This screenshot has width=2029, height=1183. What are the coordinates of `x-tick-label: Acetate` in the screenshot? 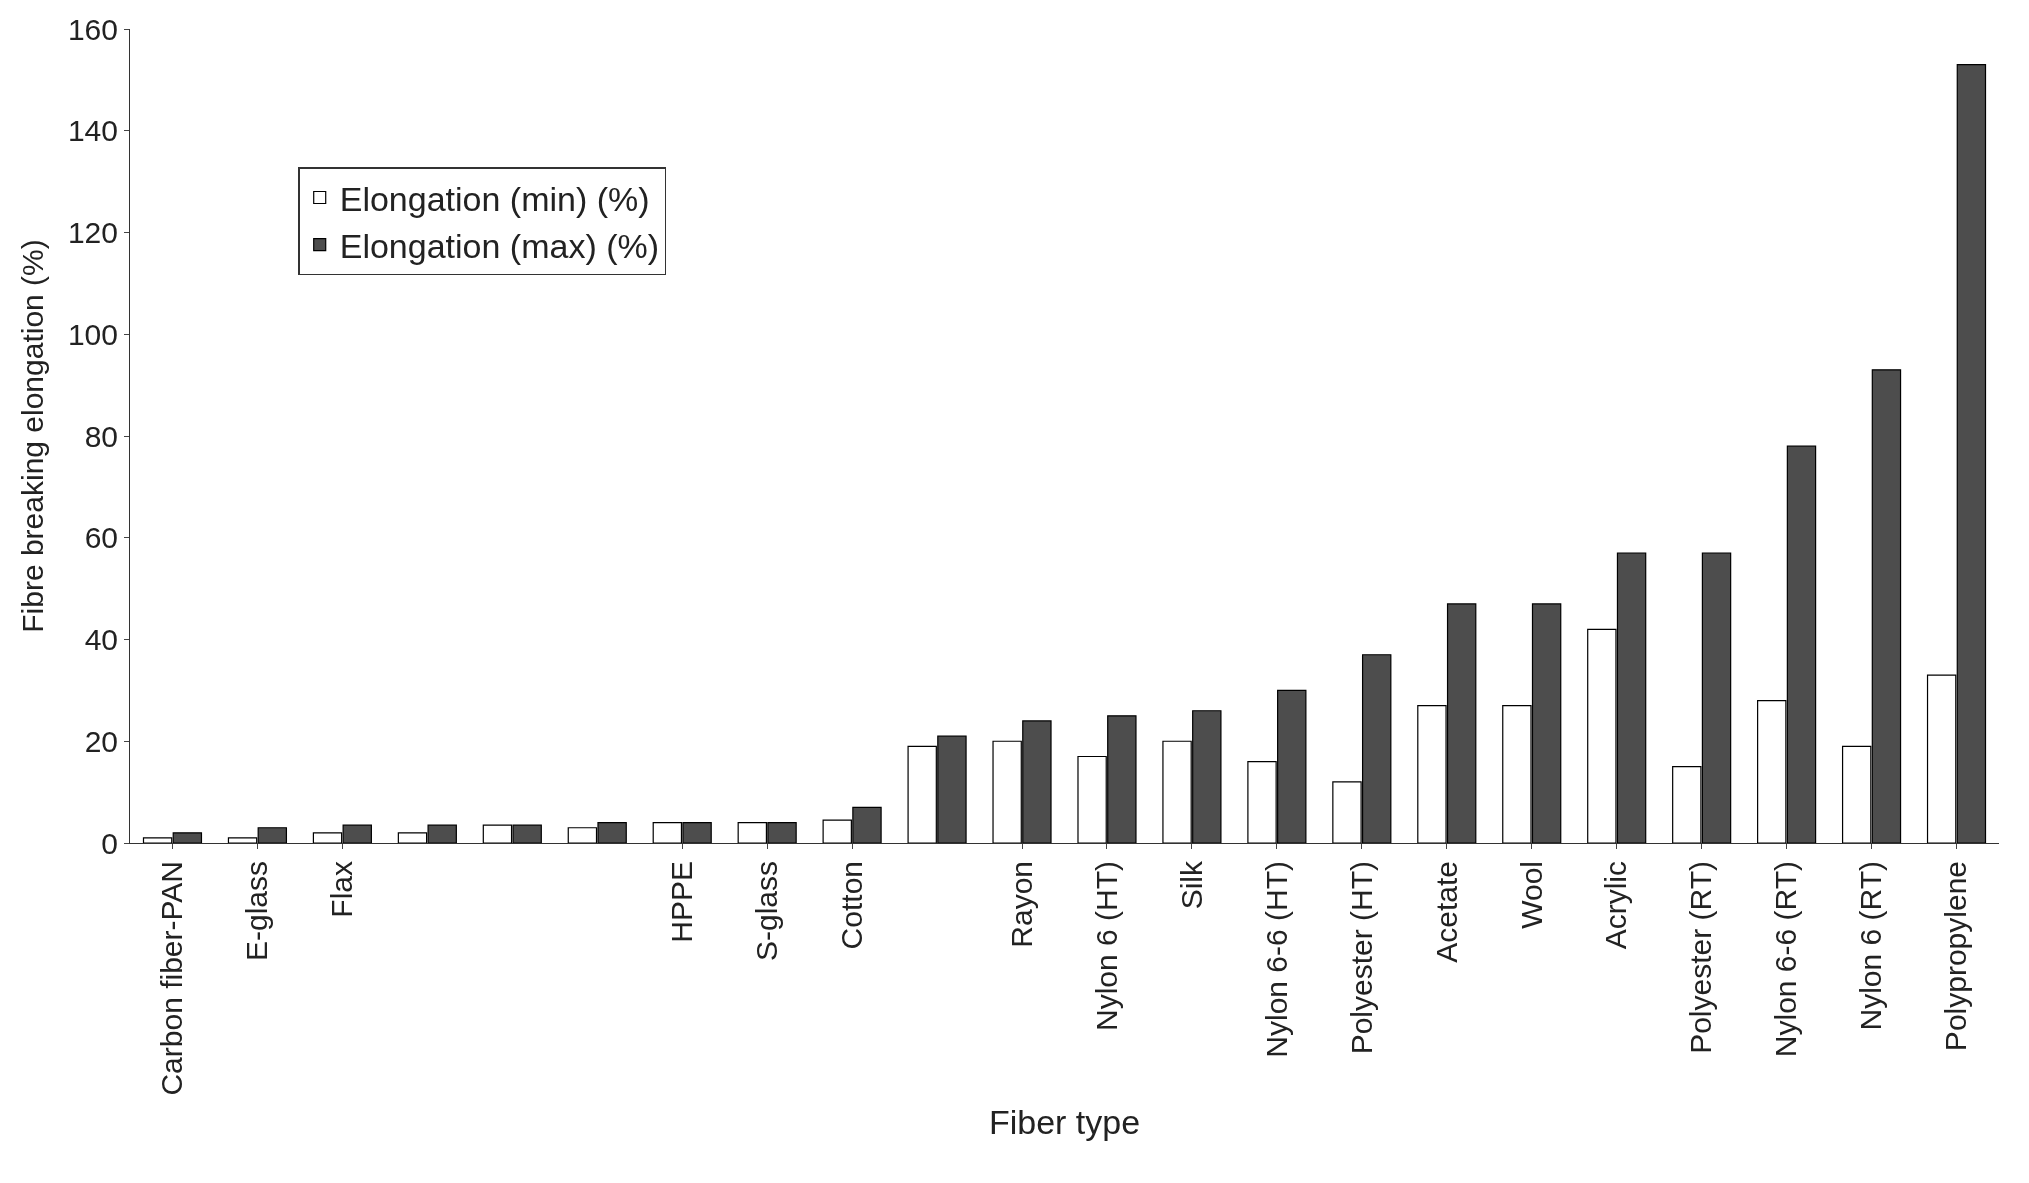 It's located at (1446, 912).